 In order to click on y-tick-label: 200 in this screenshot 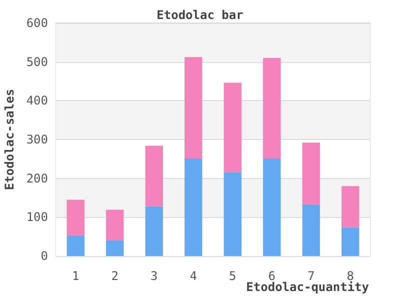, I will do `click(37, 178)`.